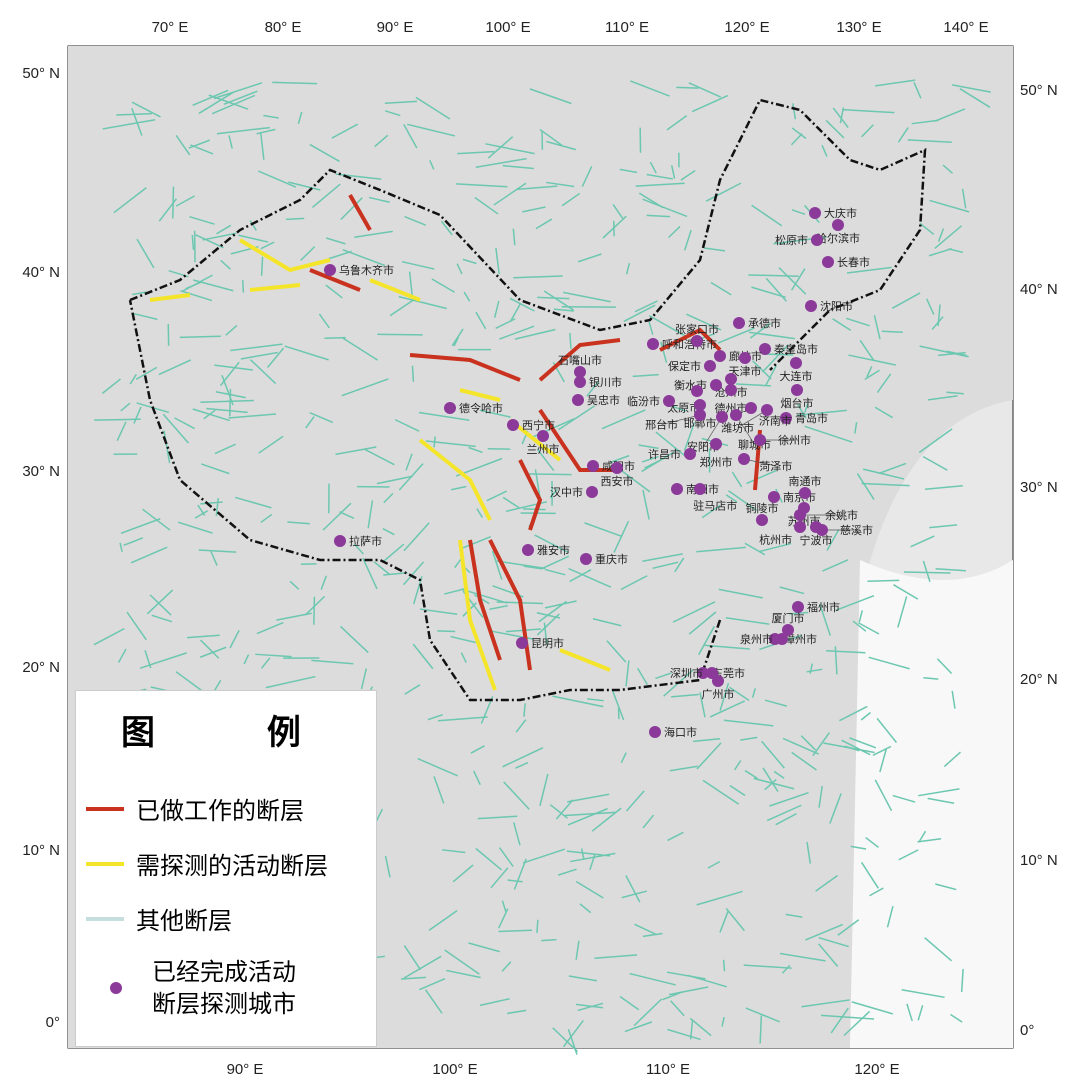 The image size is (1080, 1088). Describe the element at coordinates (41, 73) in the screenshot. I see `left-tick-label: 50° N` at that location.